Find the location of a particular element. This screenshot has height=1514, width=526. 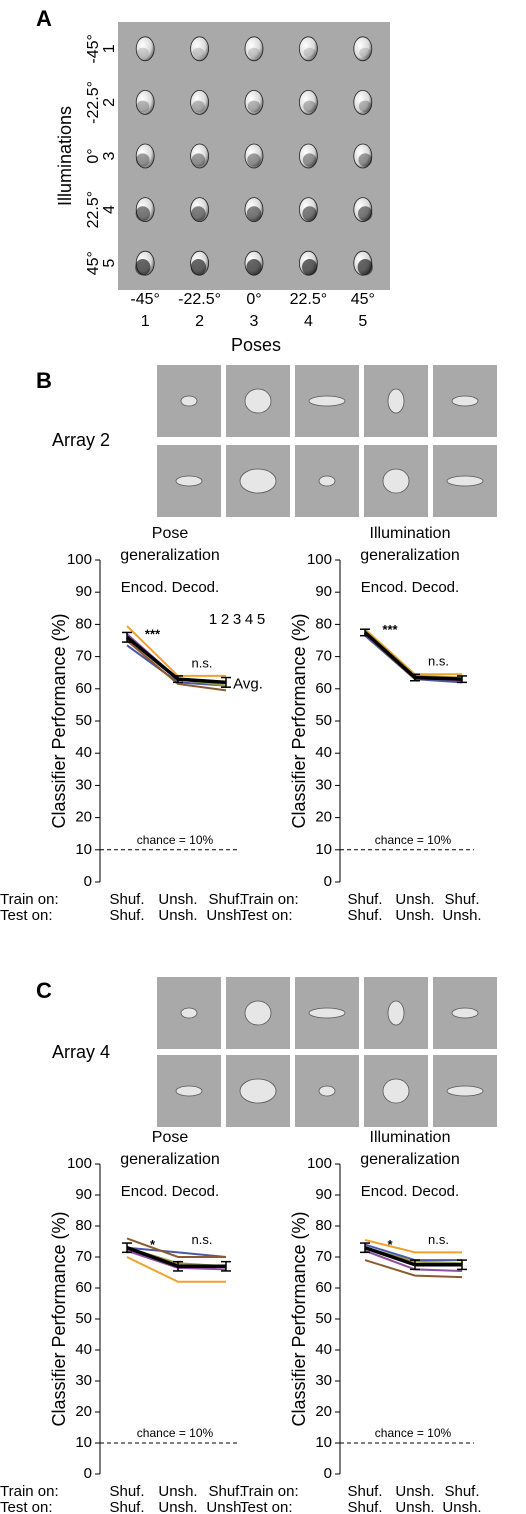

row-label: 0° is located at coordinates (93, 155).